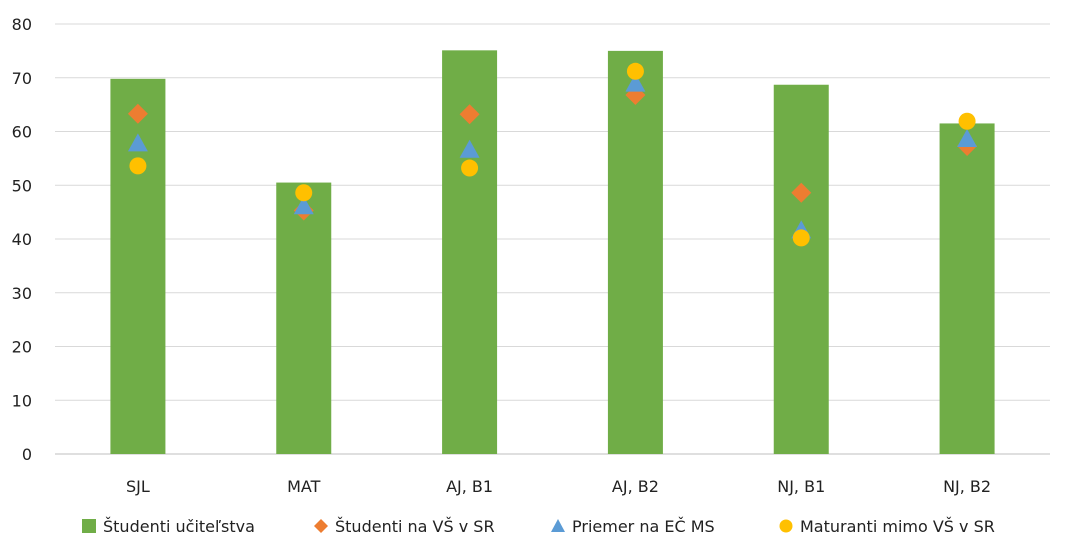 Image resolution: width=1066 pixels, height=545 pixels. Describe the element at coordinates (897, 526) in the screenshot. I see `legend-label-maturanti-mimo-vs-v-sr: Maturanti mimo VŠ v SR` at that location.